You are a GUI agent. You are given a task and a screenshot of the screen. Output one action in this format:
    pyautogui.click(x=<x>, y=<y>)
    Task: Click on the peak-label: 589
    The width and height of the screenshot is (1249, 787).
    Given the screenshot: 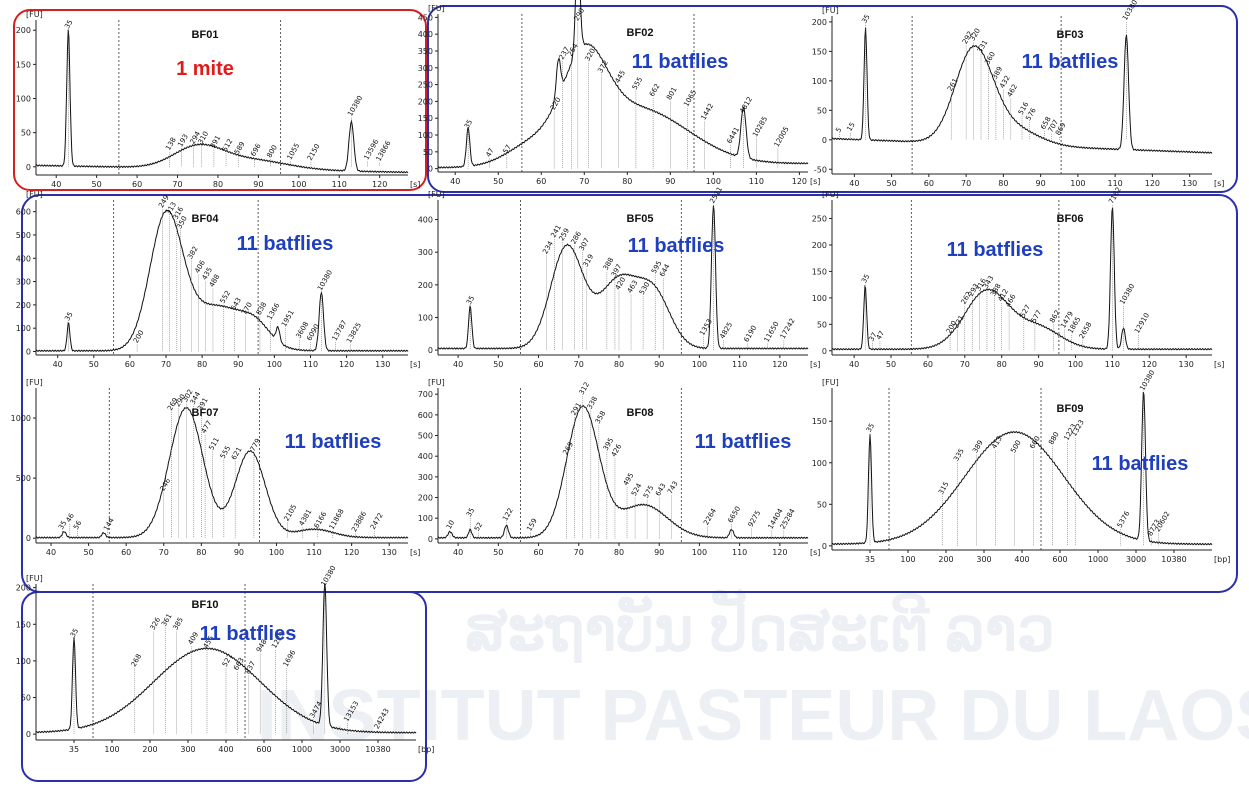 What is the action you would take?
    pyautogui.click(x=240, y=148)
    